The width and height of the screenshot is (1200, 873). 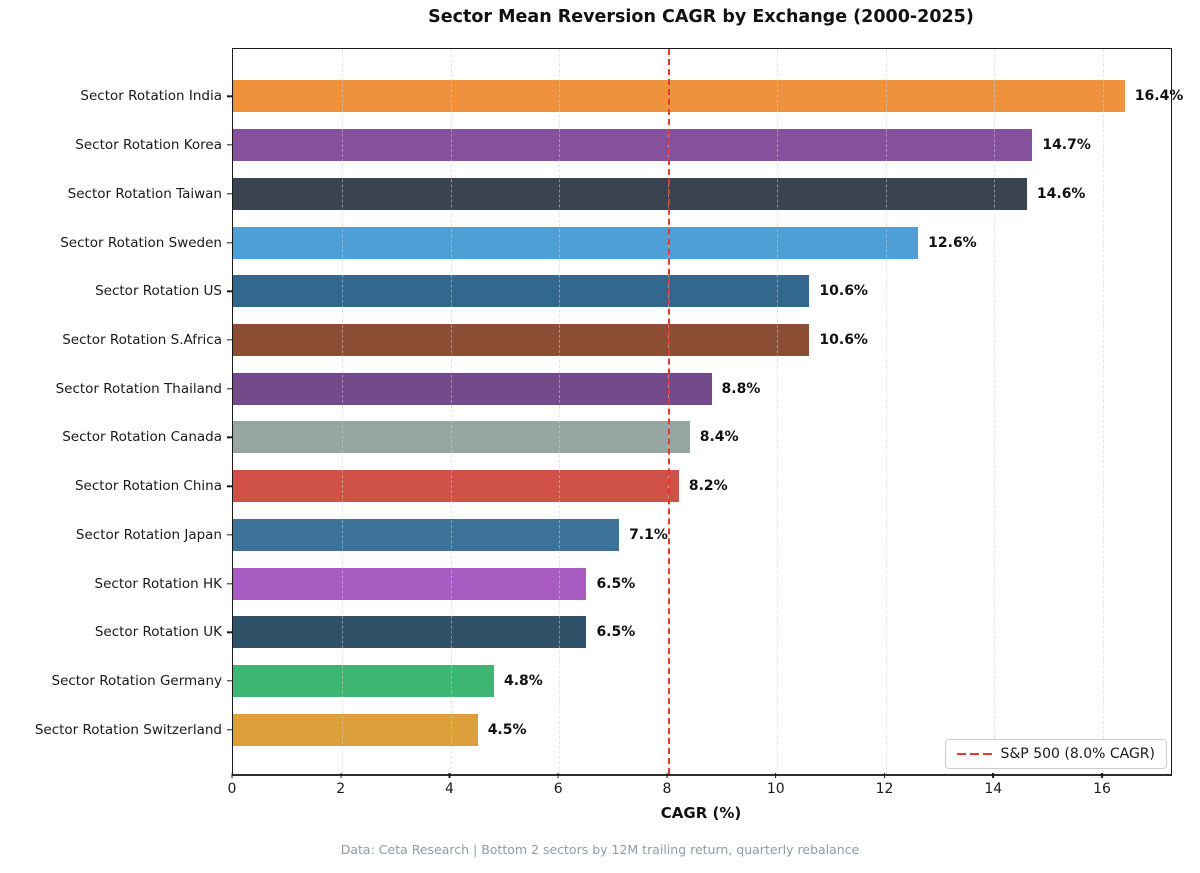 I want to click on value-label: 8.2%, so click(x=708, y=486).